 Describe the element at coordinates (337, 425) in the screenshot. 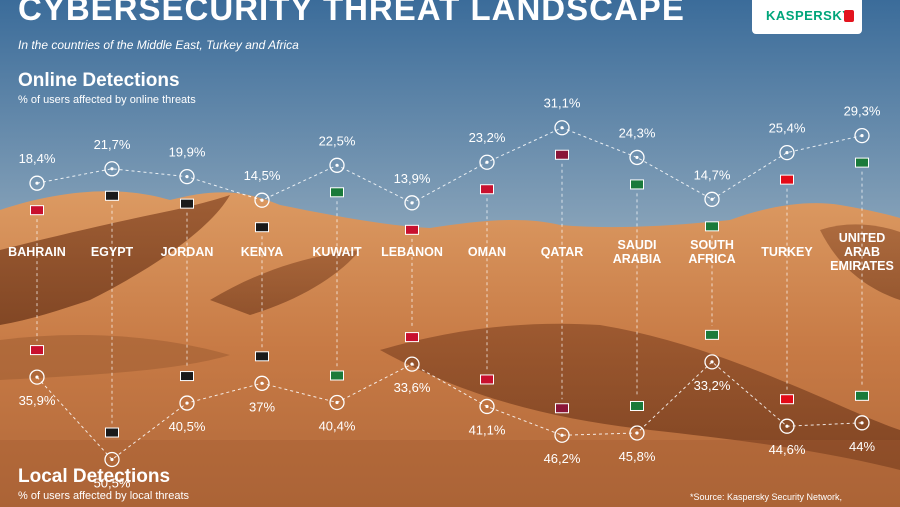

I see `local-data-label: 40,4%` at that location.